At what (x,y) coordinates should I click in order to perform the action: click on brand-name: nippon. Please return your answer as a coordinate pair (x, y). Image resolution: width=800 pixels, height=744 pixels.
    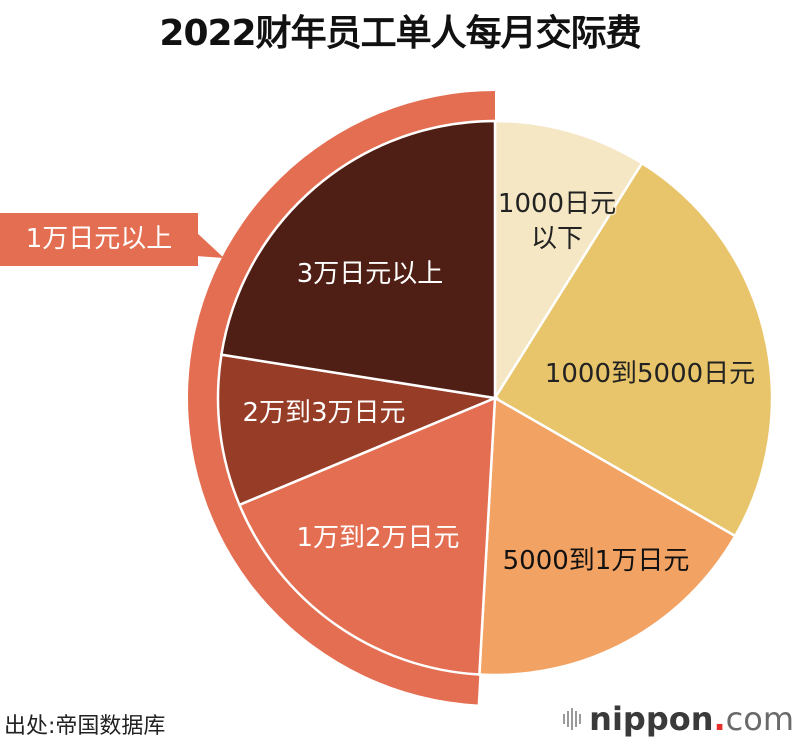
    Looking at the image, I should click on (651, 719).